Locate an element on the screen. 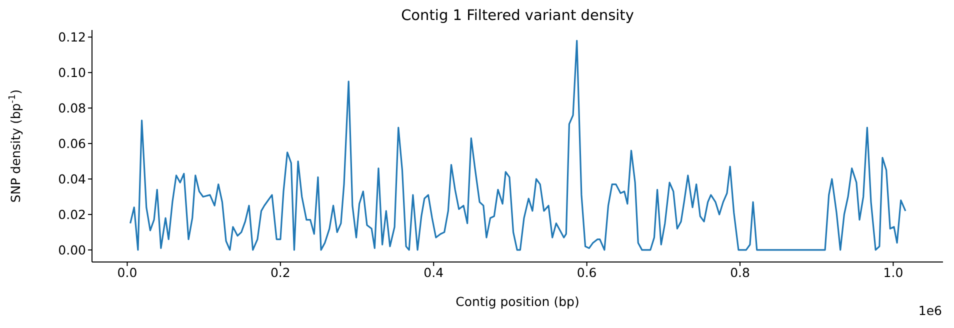 This screenshot has height=328, width=954. y-tick-label: 0.02 is located at coordinates (72, 214).